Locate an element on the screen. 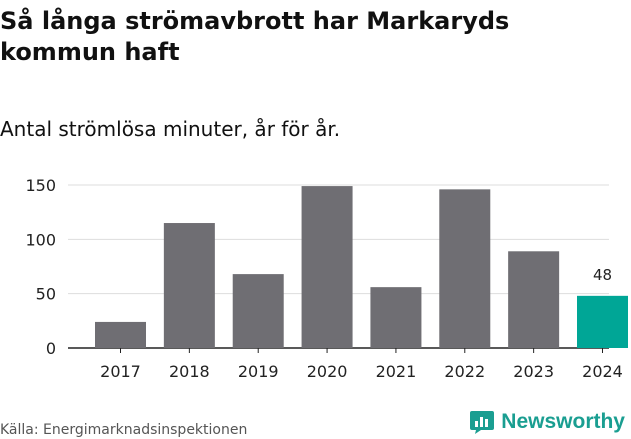 This screenshot has width=631, height=439. y-tick-label: 50 is located at coordinates (46, 294).